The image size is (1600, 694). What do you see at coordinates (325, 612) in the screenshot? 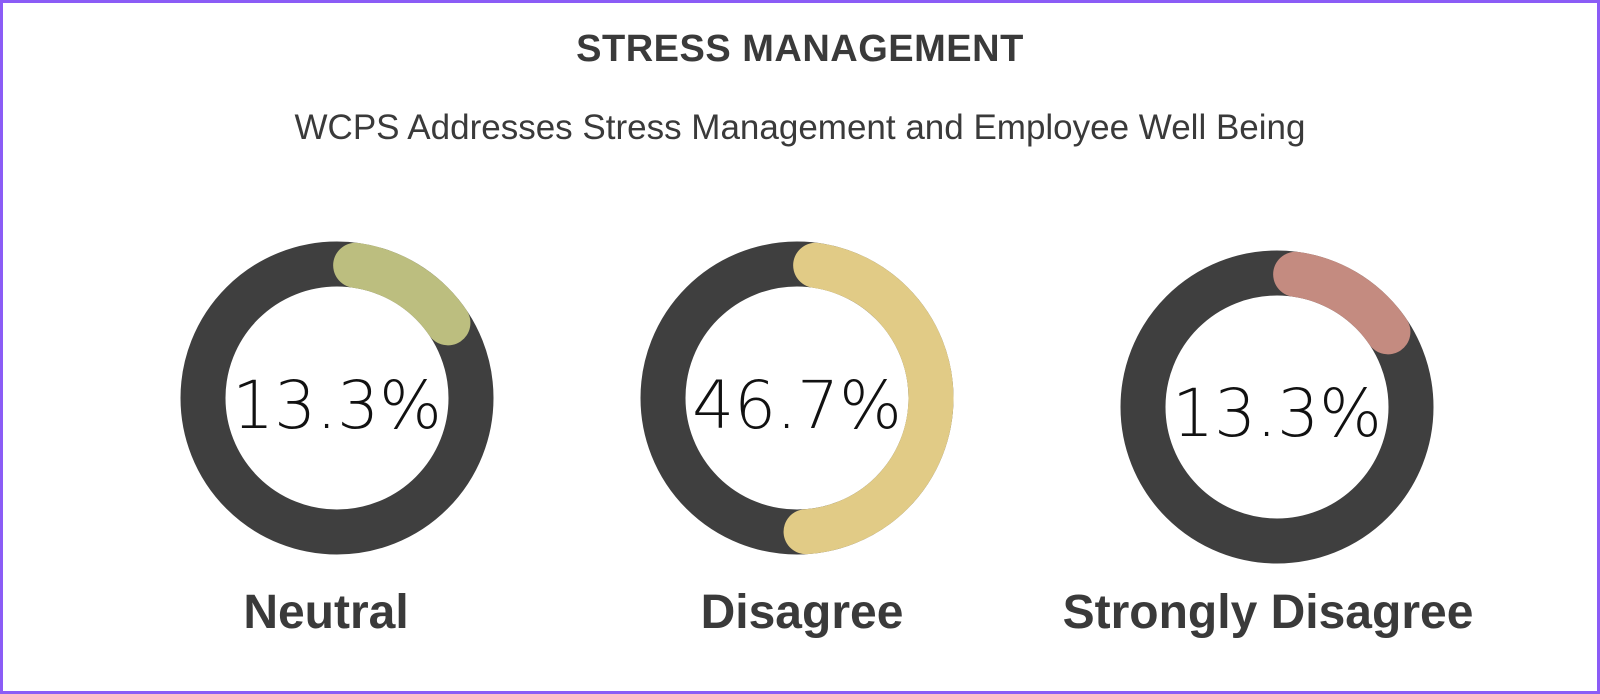
I see `donut-category-label: Neutral` at bounding box center [325, 612].